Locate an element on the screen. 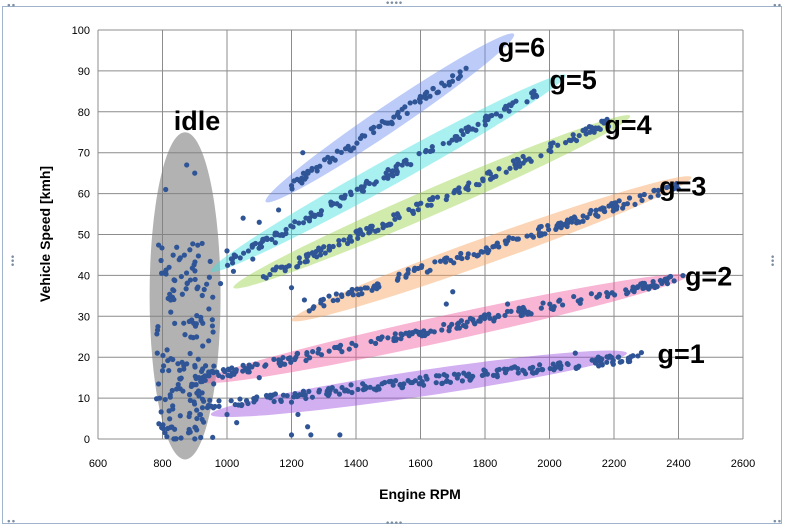 This screenshot has height=529, width=786. right-resize-handle: • • • is located at coordinates (772, 262).